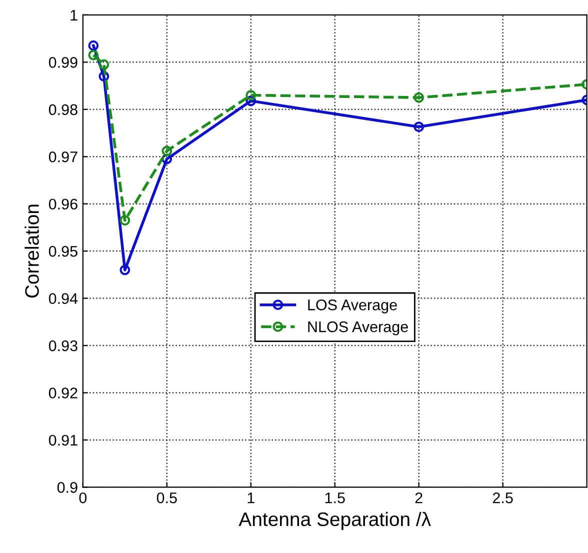 The height and width of the screenshot is (553, 588). Describe the element at coordinates (63, 440) in the screenshot. I see `y-tick-label: 0.91` at that location.